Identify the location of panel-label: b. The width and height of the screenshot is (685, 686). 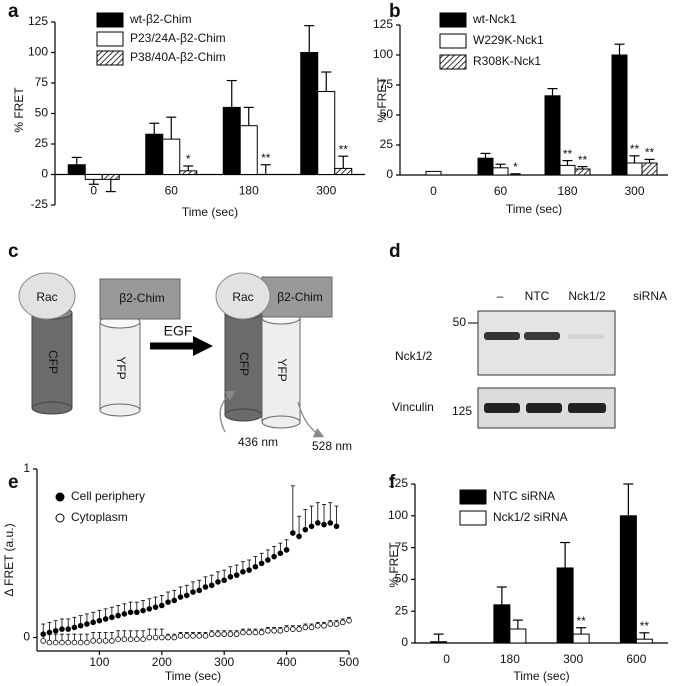
(395, 11).